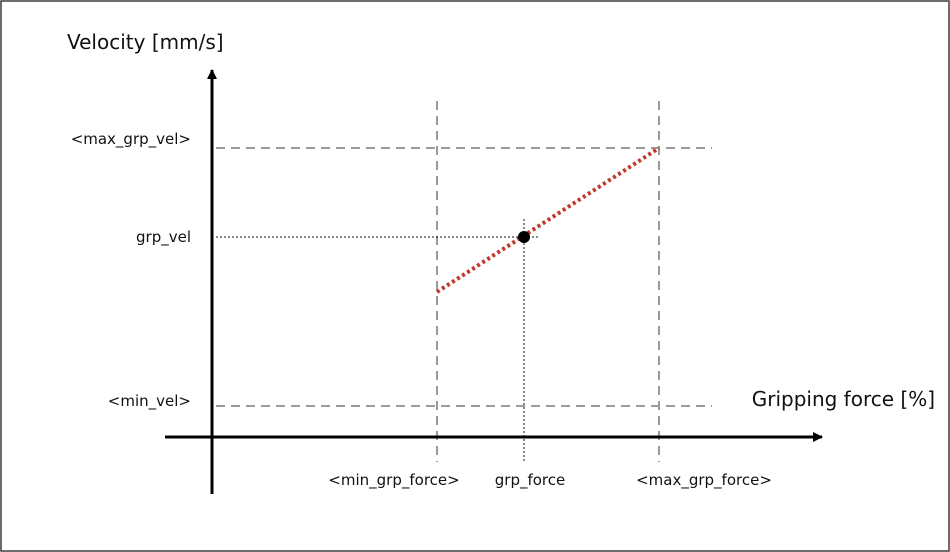 The width and height of the screenshot is (950, 552). I want to click on operating-point, so click(524, 237).